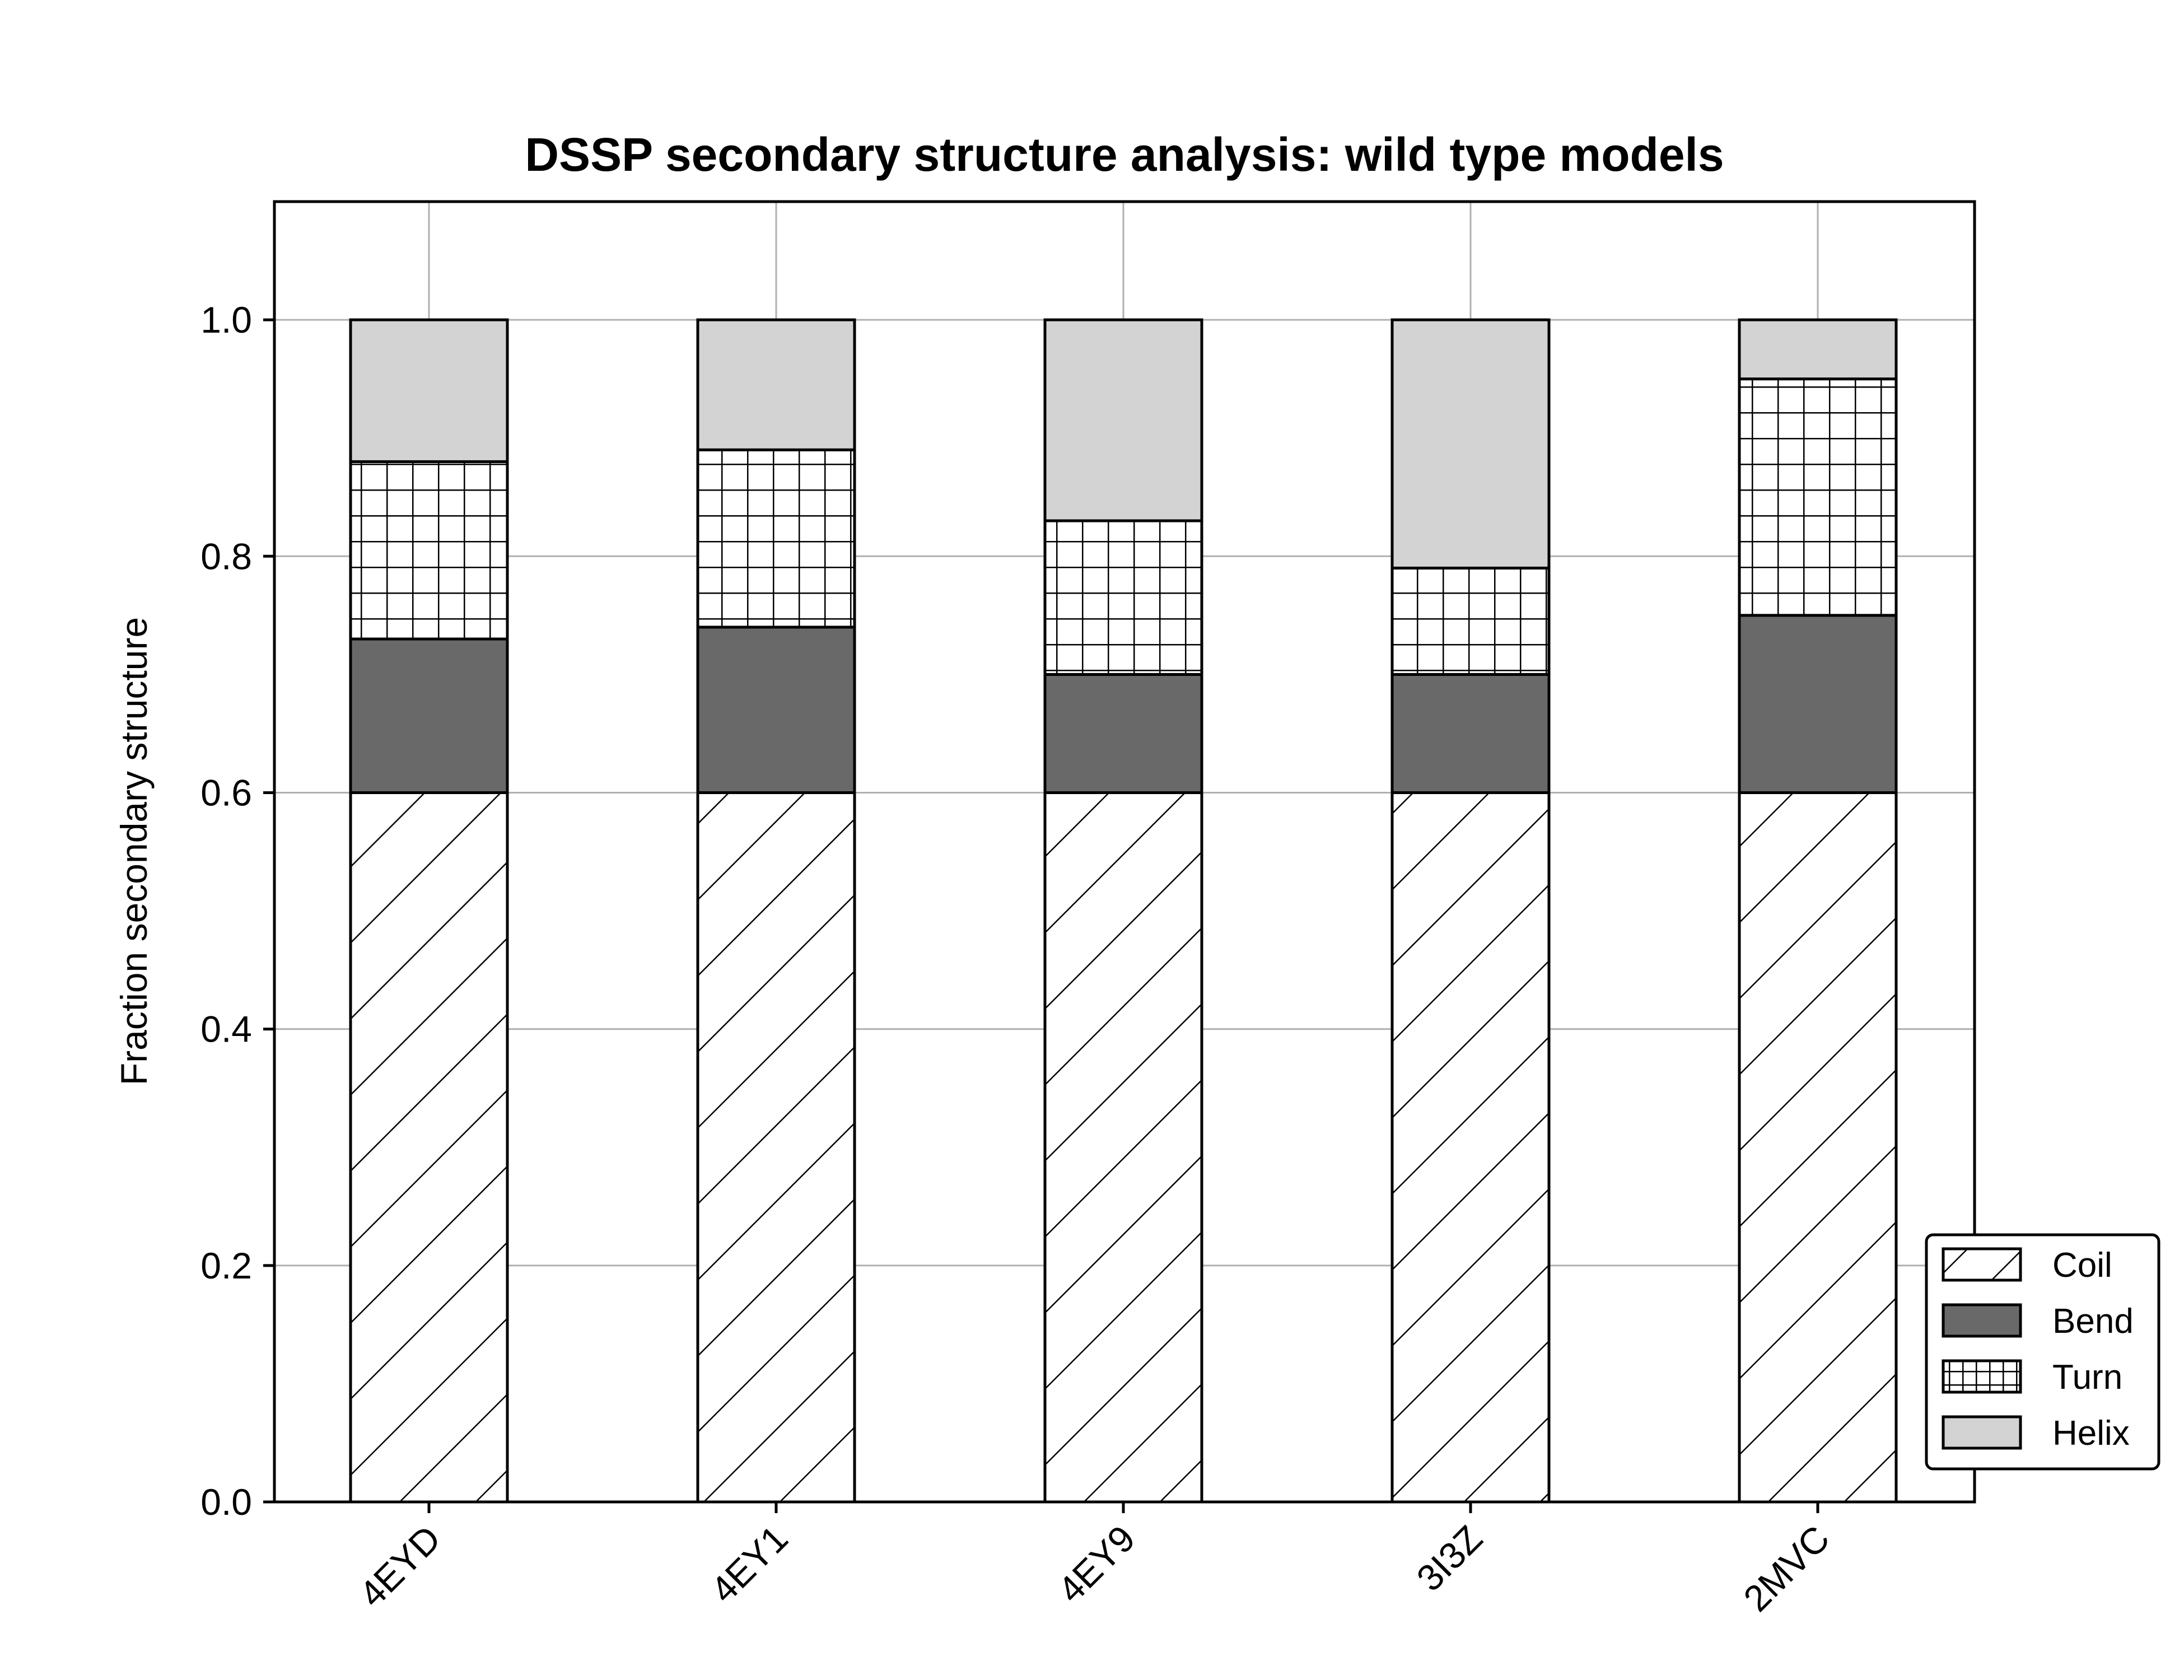 The image size is (2184, 1680). Describe the element at coordinates (226, 1030) in the screenshot. I see `y-tick-label: 0.4` at that location.